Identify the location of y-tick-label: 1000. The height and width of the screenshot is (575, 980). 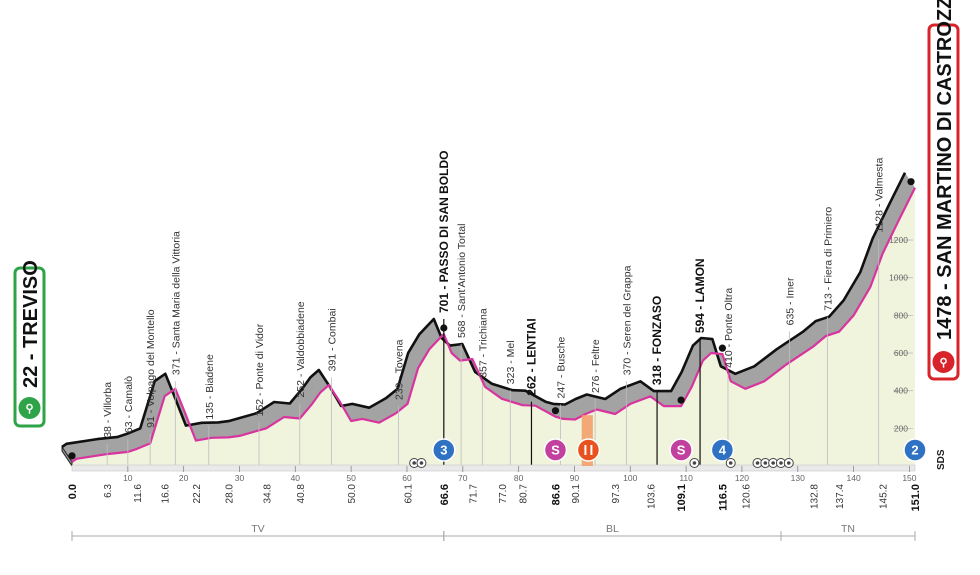
(898, 278).